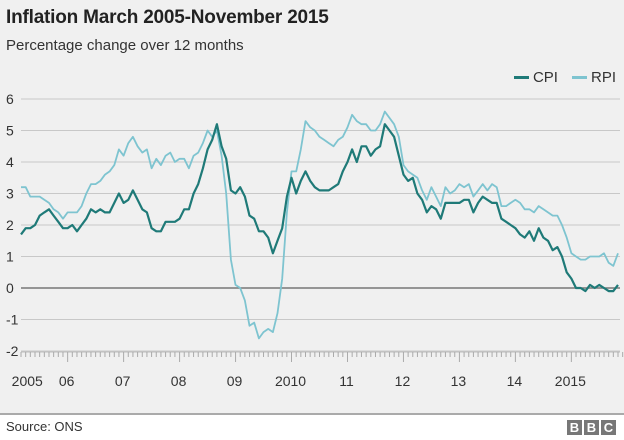  What do you see at coordinates (312, 426) in the screenshot?
I see `footer: Source: ONS B B C` at bounding box center [312, 426].